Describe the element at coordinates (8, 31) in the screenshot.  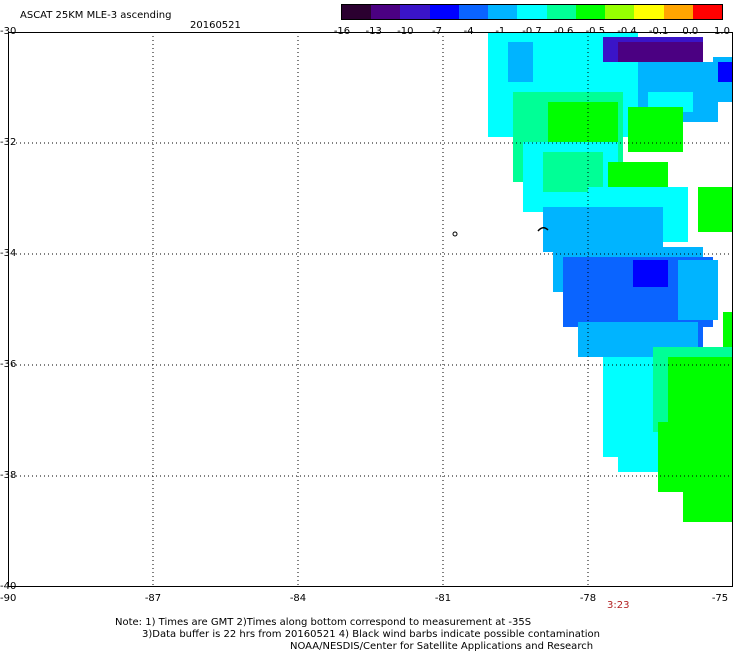
I see `latitude-label: -30` at that location.